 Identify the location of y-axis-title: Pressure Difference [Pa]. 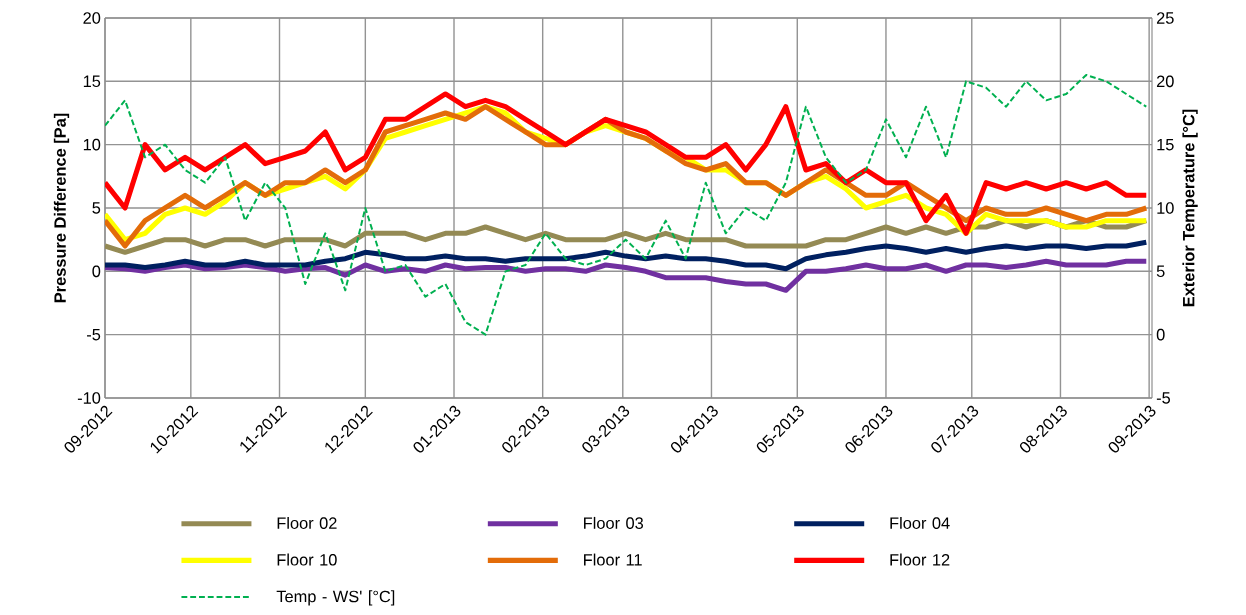
(61, 208).